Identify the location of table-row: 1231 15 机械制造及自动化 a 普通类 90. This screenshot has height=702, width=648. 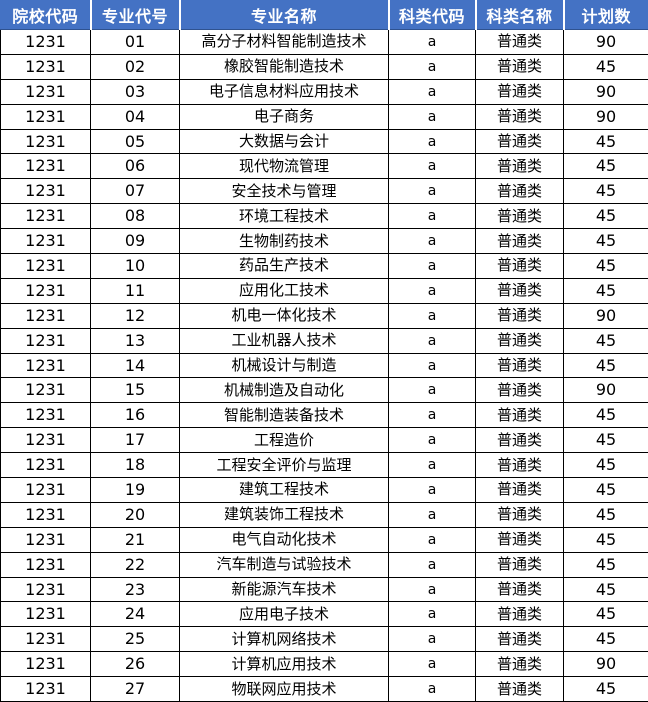
(324, 390).